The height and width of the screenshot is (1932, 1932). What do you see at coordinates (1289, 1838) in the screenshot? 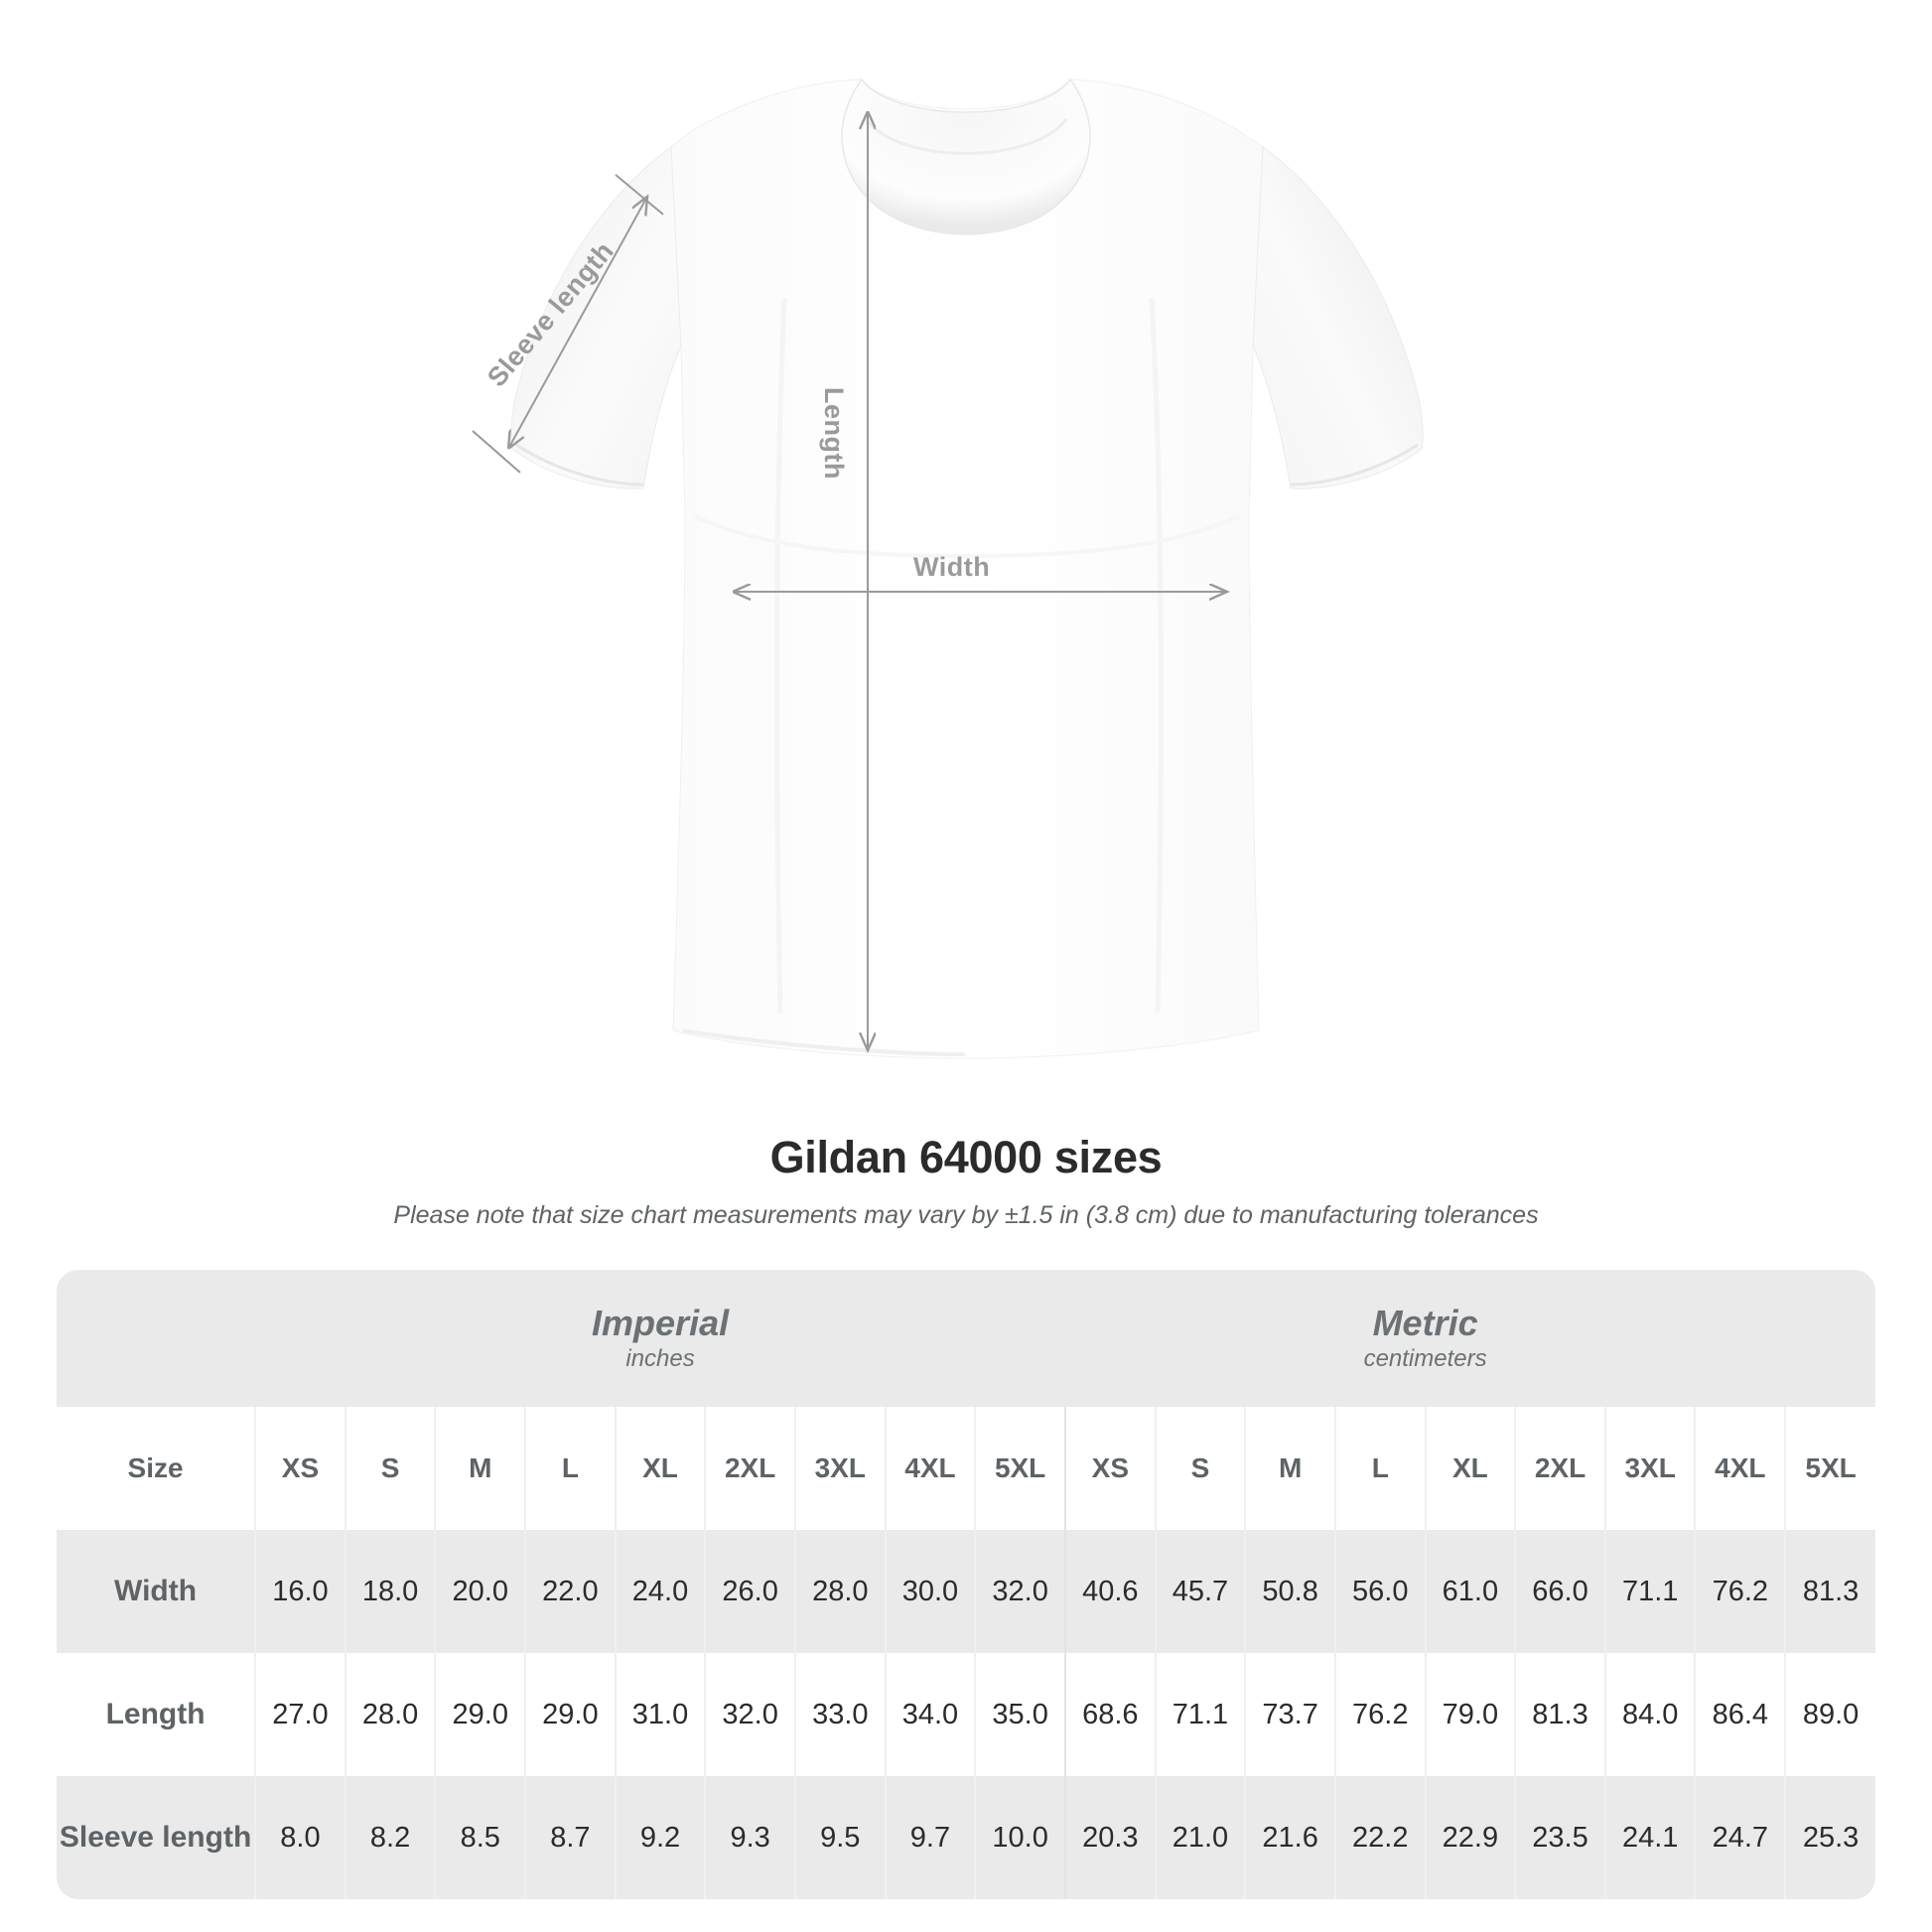
I see `sleeve-metric-m: 21.6` at bounding box center [1289, 1838].